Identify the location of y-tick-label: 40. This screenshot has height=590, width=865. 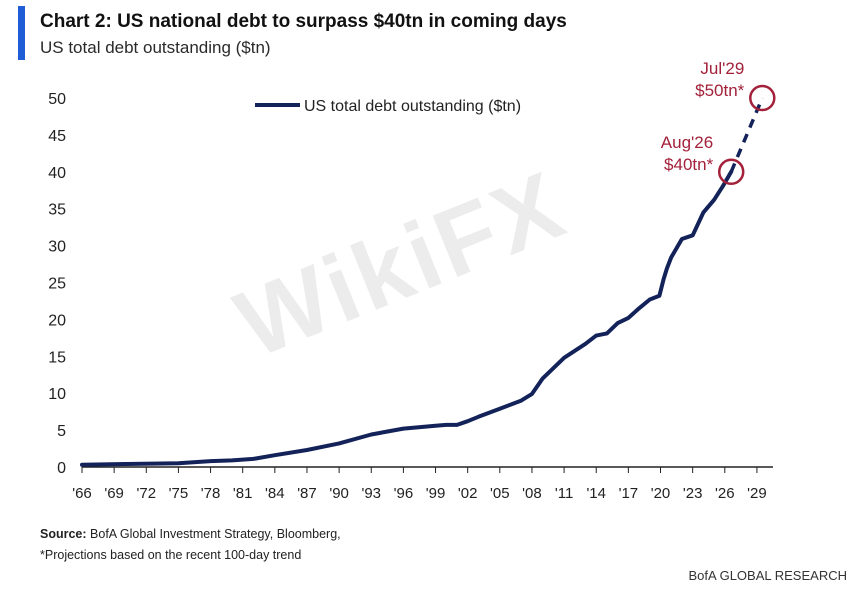
(57, 173).